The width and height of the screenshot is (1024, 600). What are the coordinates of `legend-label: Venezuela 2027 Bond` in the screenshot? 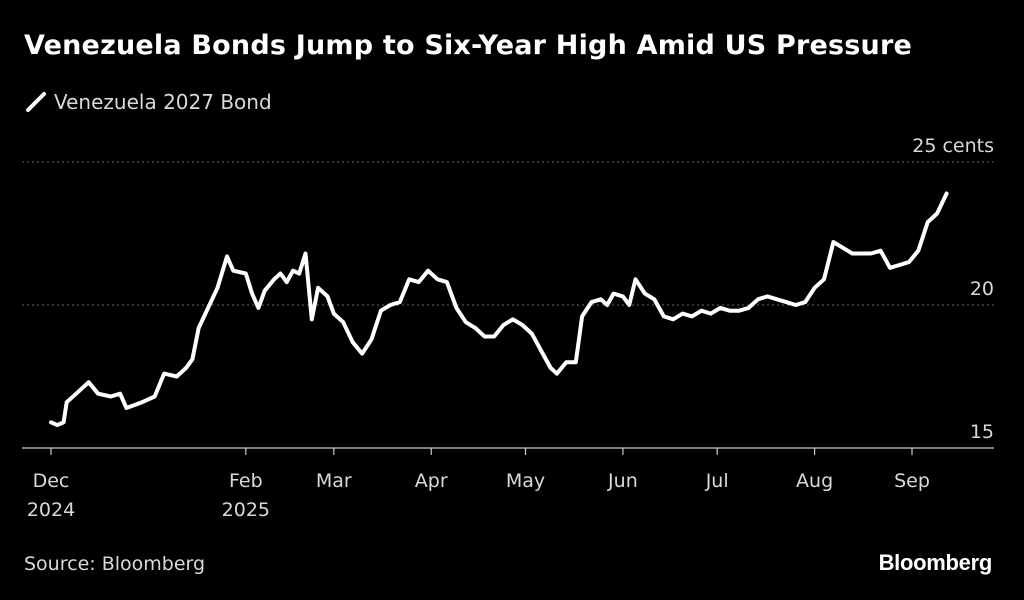 It's located at (163, 102).